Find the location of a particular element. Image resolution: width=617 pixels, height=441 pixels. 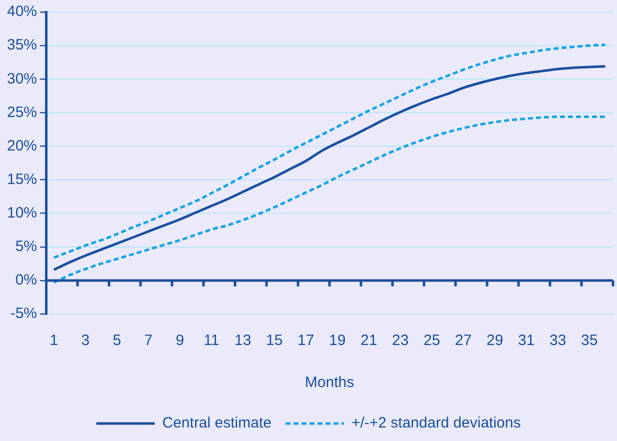

x-tick-label: 9 is located at coordinates (180, 341).